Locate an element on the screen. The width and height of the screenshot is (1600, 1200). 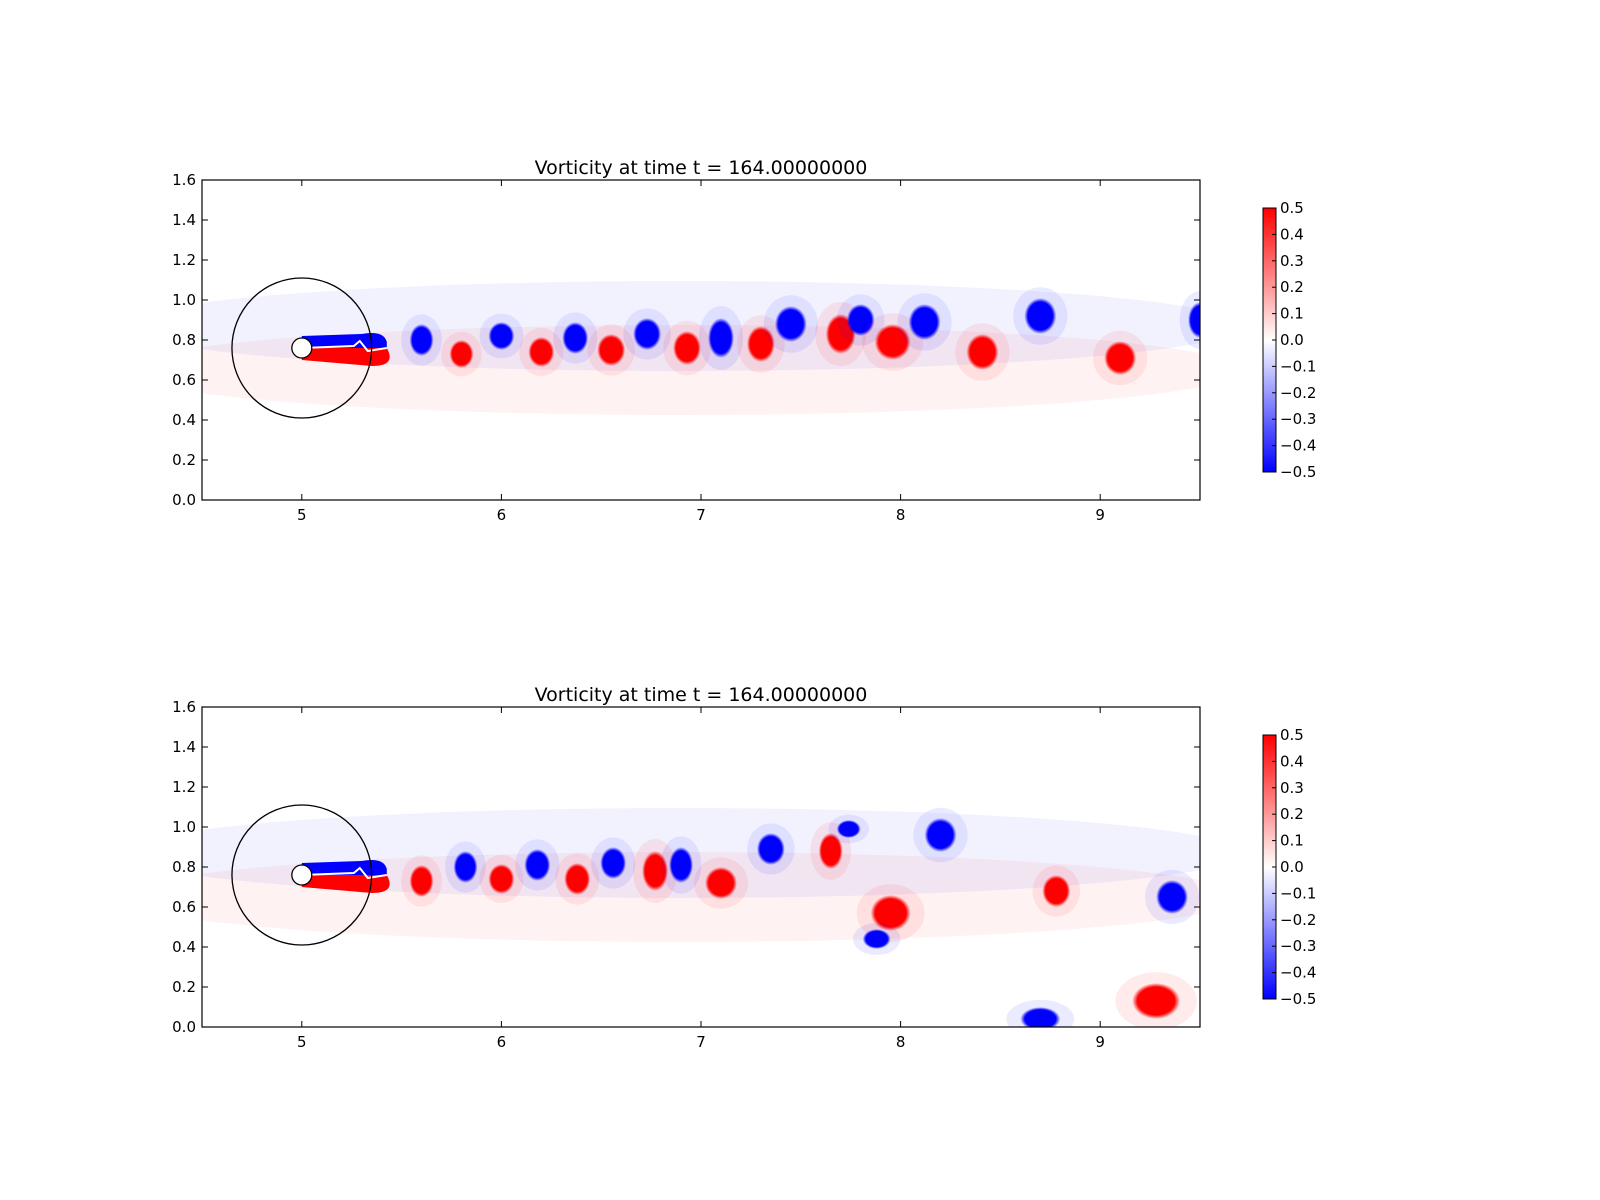
colorbar-tick-label: −0.5 is located at coordinates (1298, 999).